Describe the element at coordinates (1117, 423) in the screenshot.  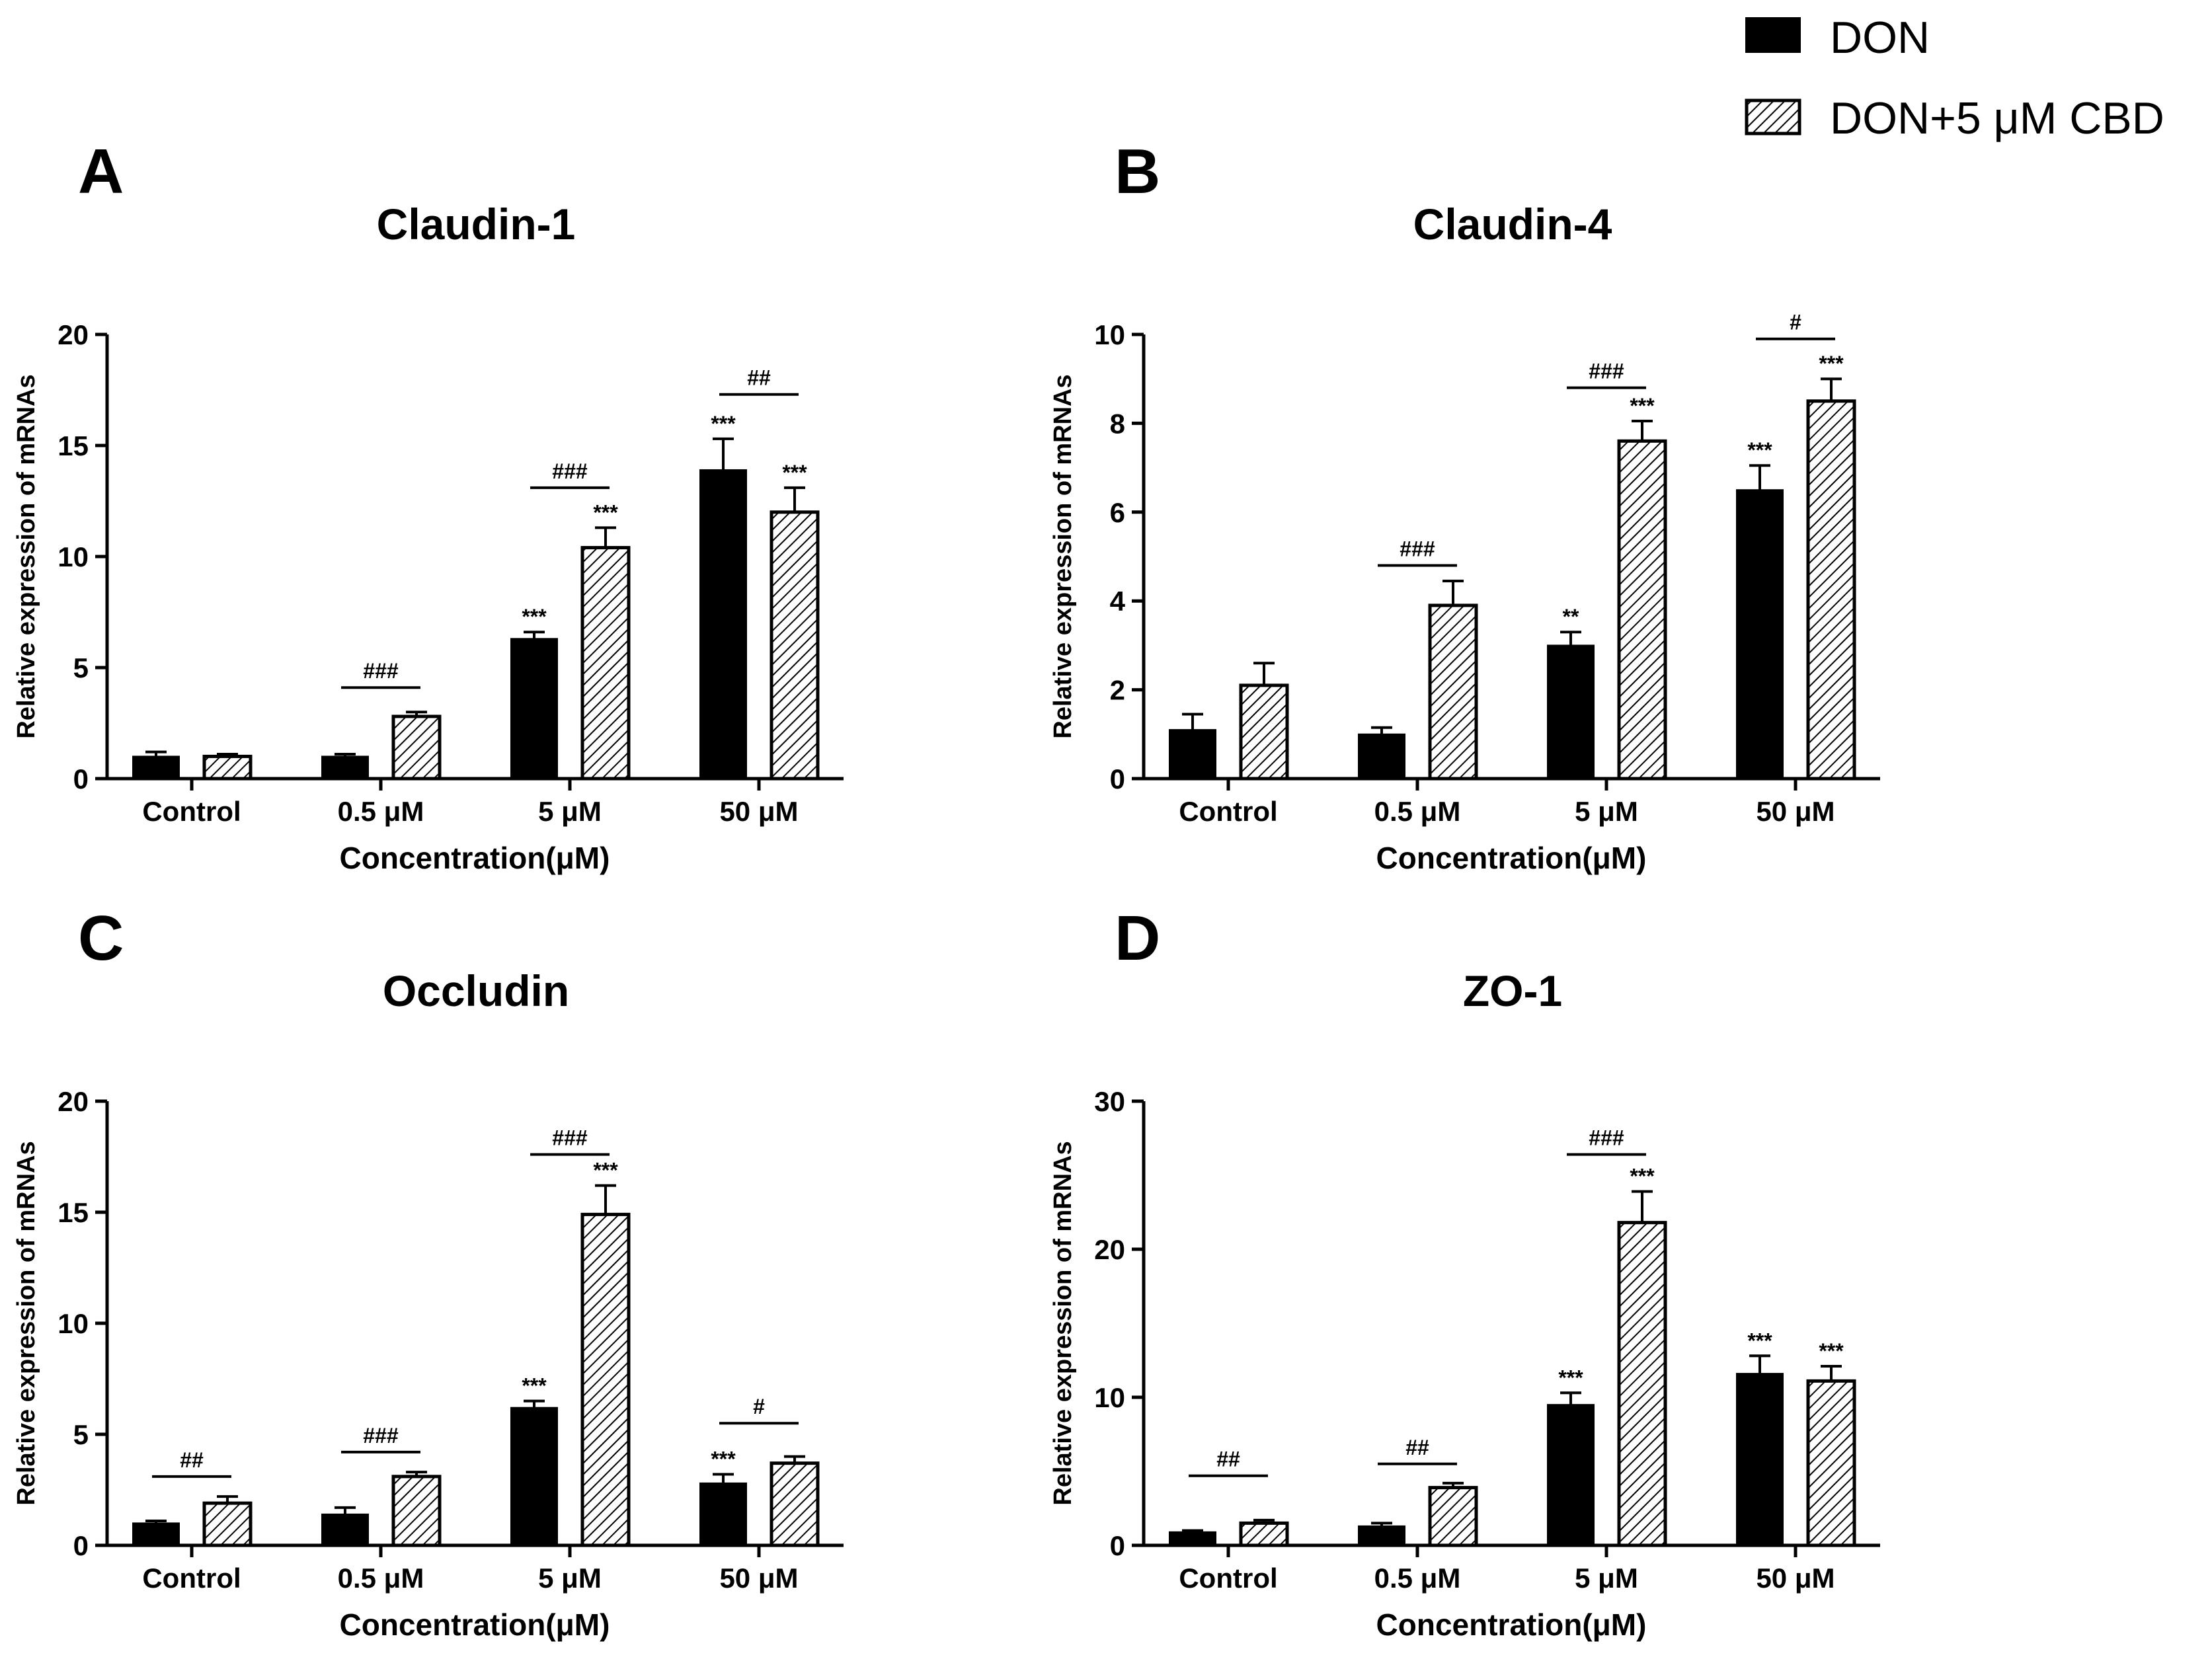
I see `y-tick-label: 8` at that location.